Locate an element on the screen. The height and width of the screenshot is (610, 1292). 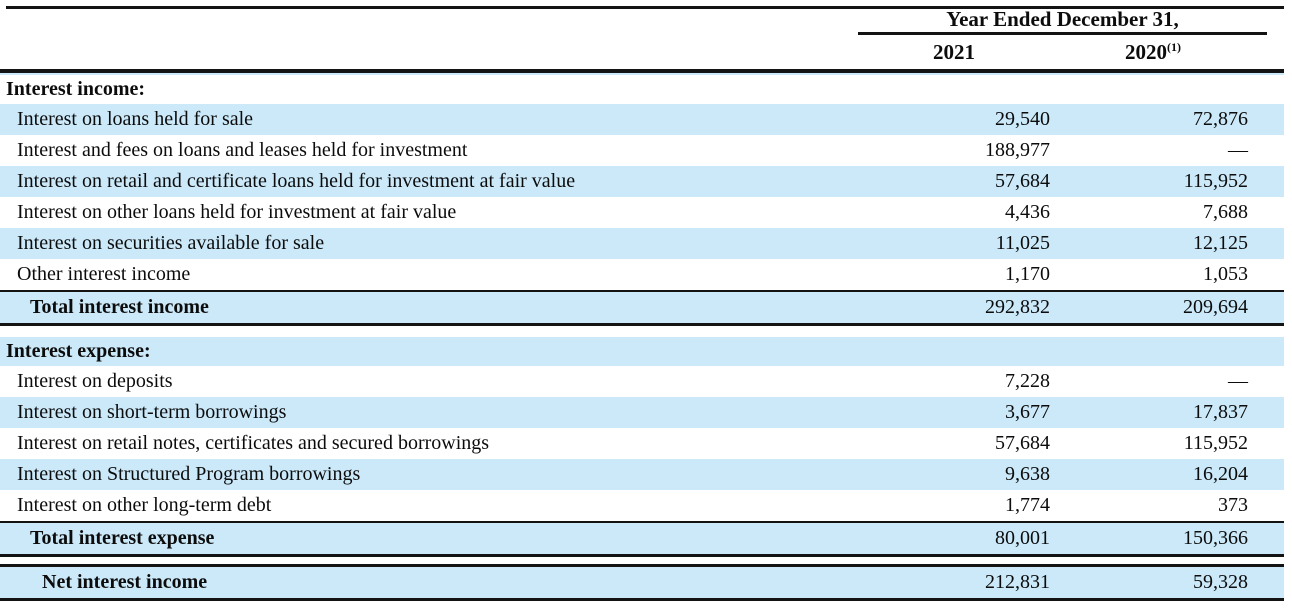
header-bottom-accent-strip is located at coordinates (642, 74).